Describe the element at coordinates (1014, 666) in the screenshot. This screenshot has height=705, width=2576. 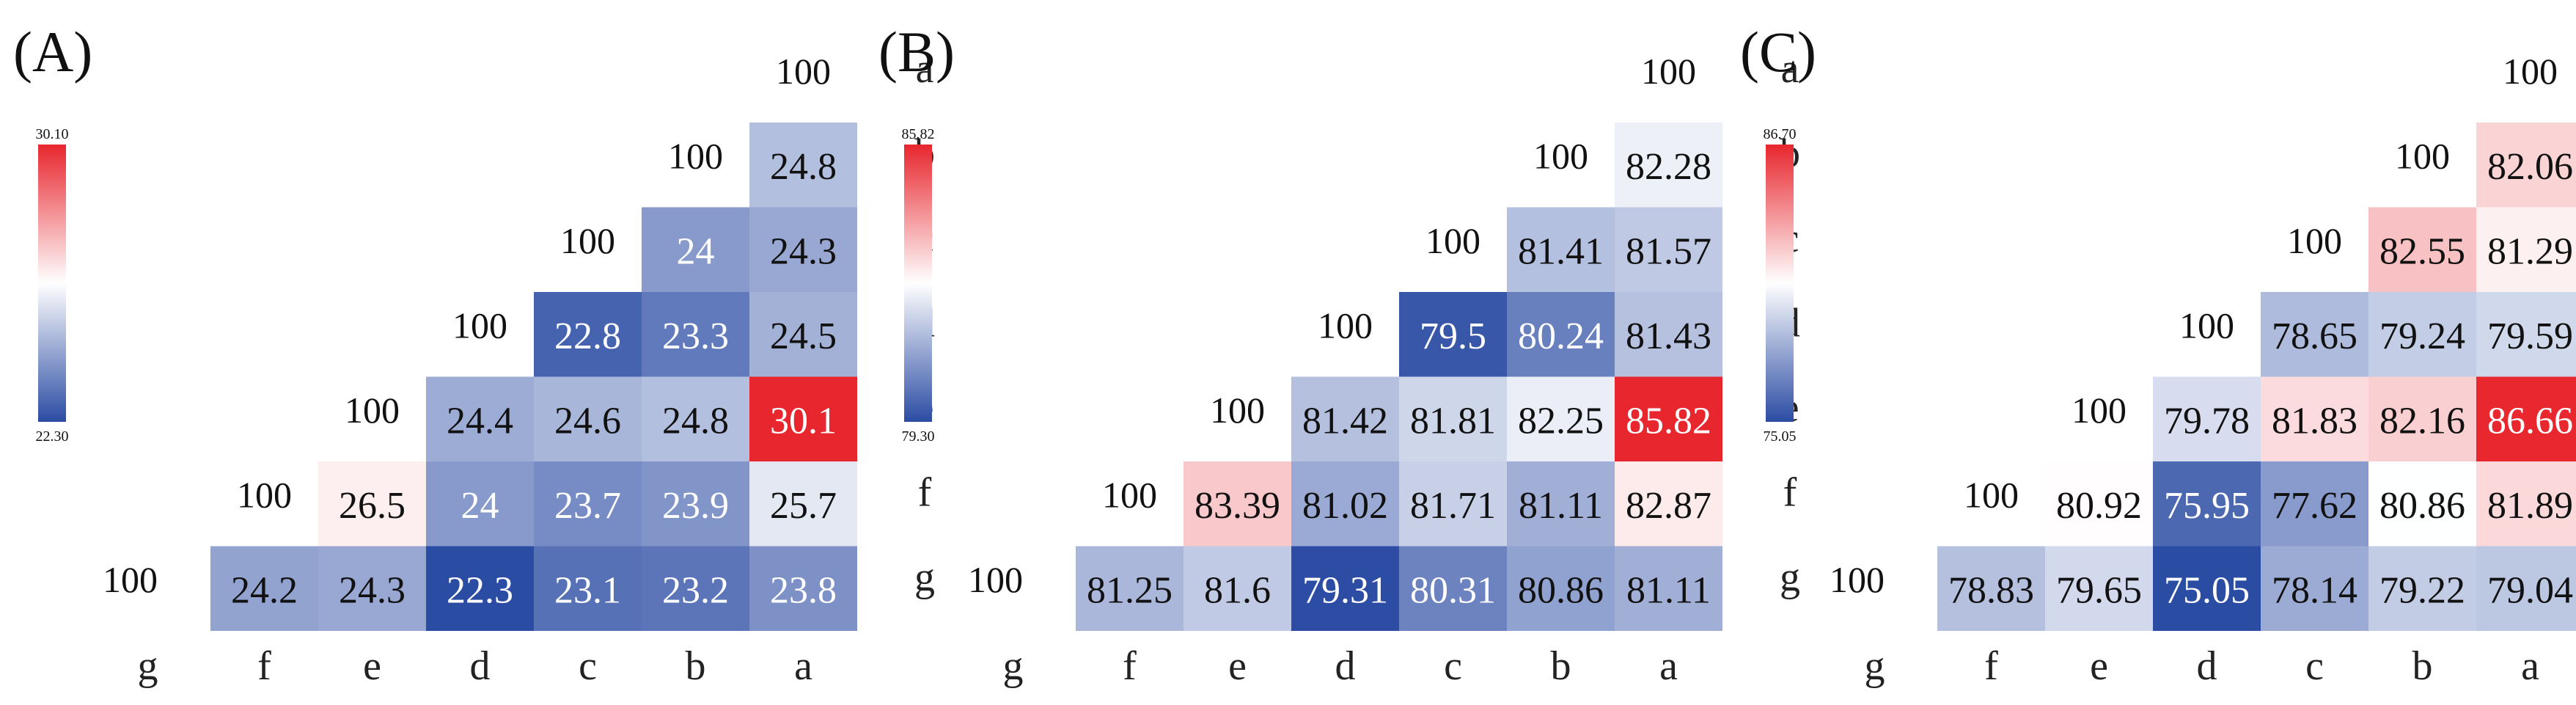
I see `col-label-g: g` at that location.